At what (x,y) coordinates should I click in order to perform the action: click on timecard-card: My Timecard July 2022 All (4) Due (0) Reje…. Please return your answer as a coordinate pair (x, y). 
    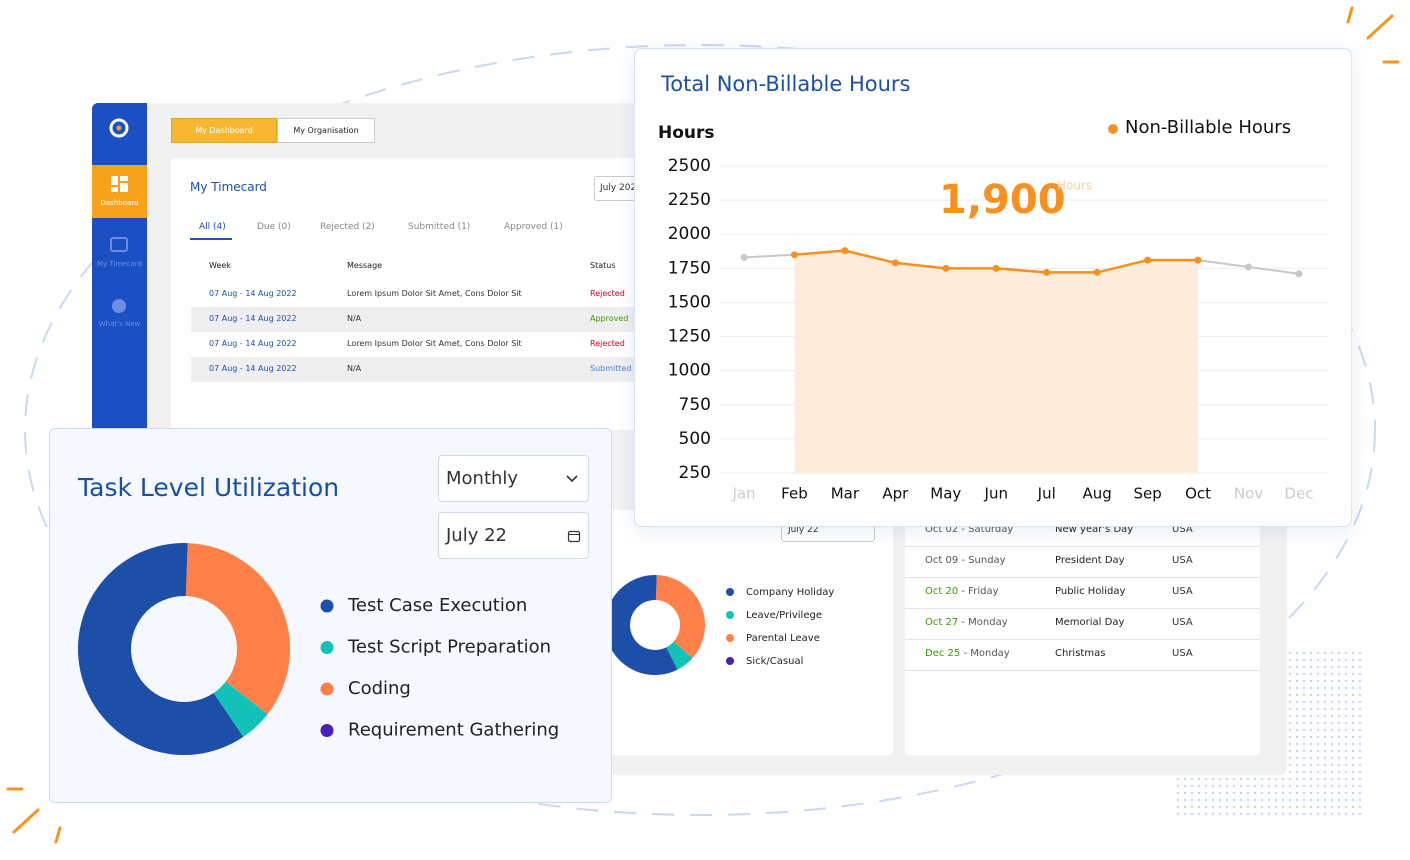
    Looking at the image, I should click on (417, 294).